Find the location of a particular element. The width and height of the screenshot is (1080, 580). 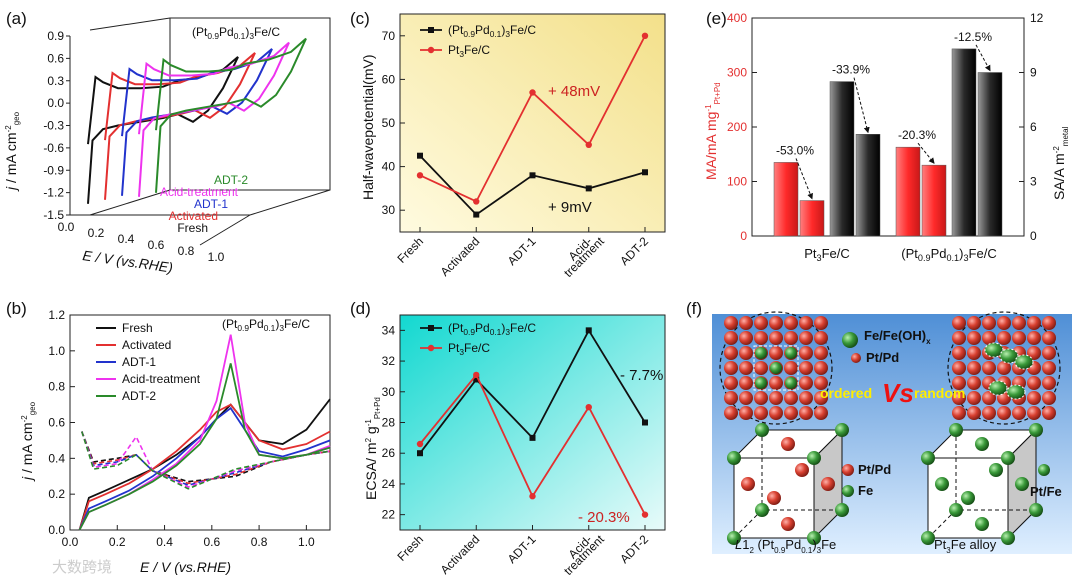

cv-anodic-activated is located at coordinates (204, 467).